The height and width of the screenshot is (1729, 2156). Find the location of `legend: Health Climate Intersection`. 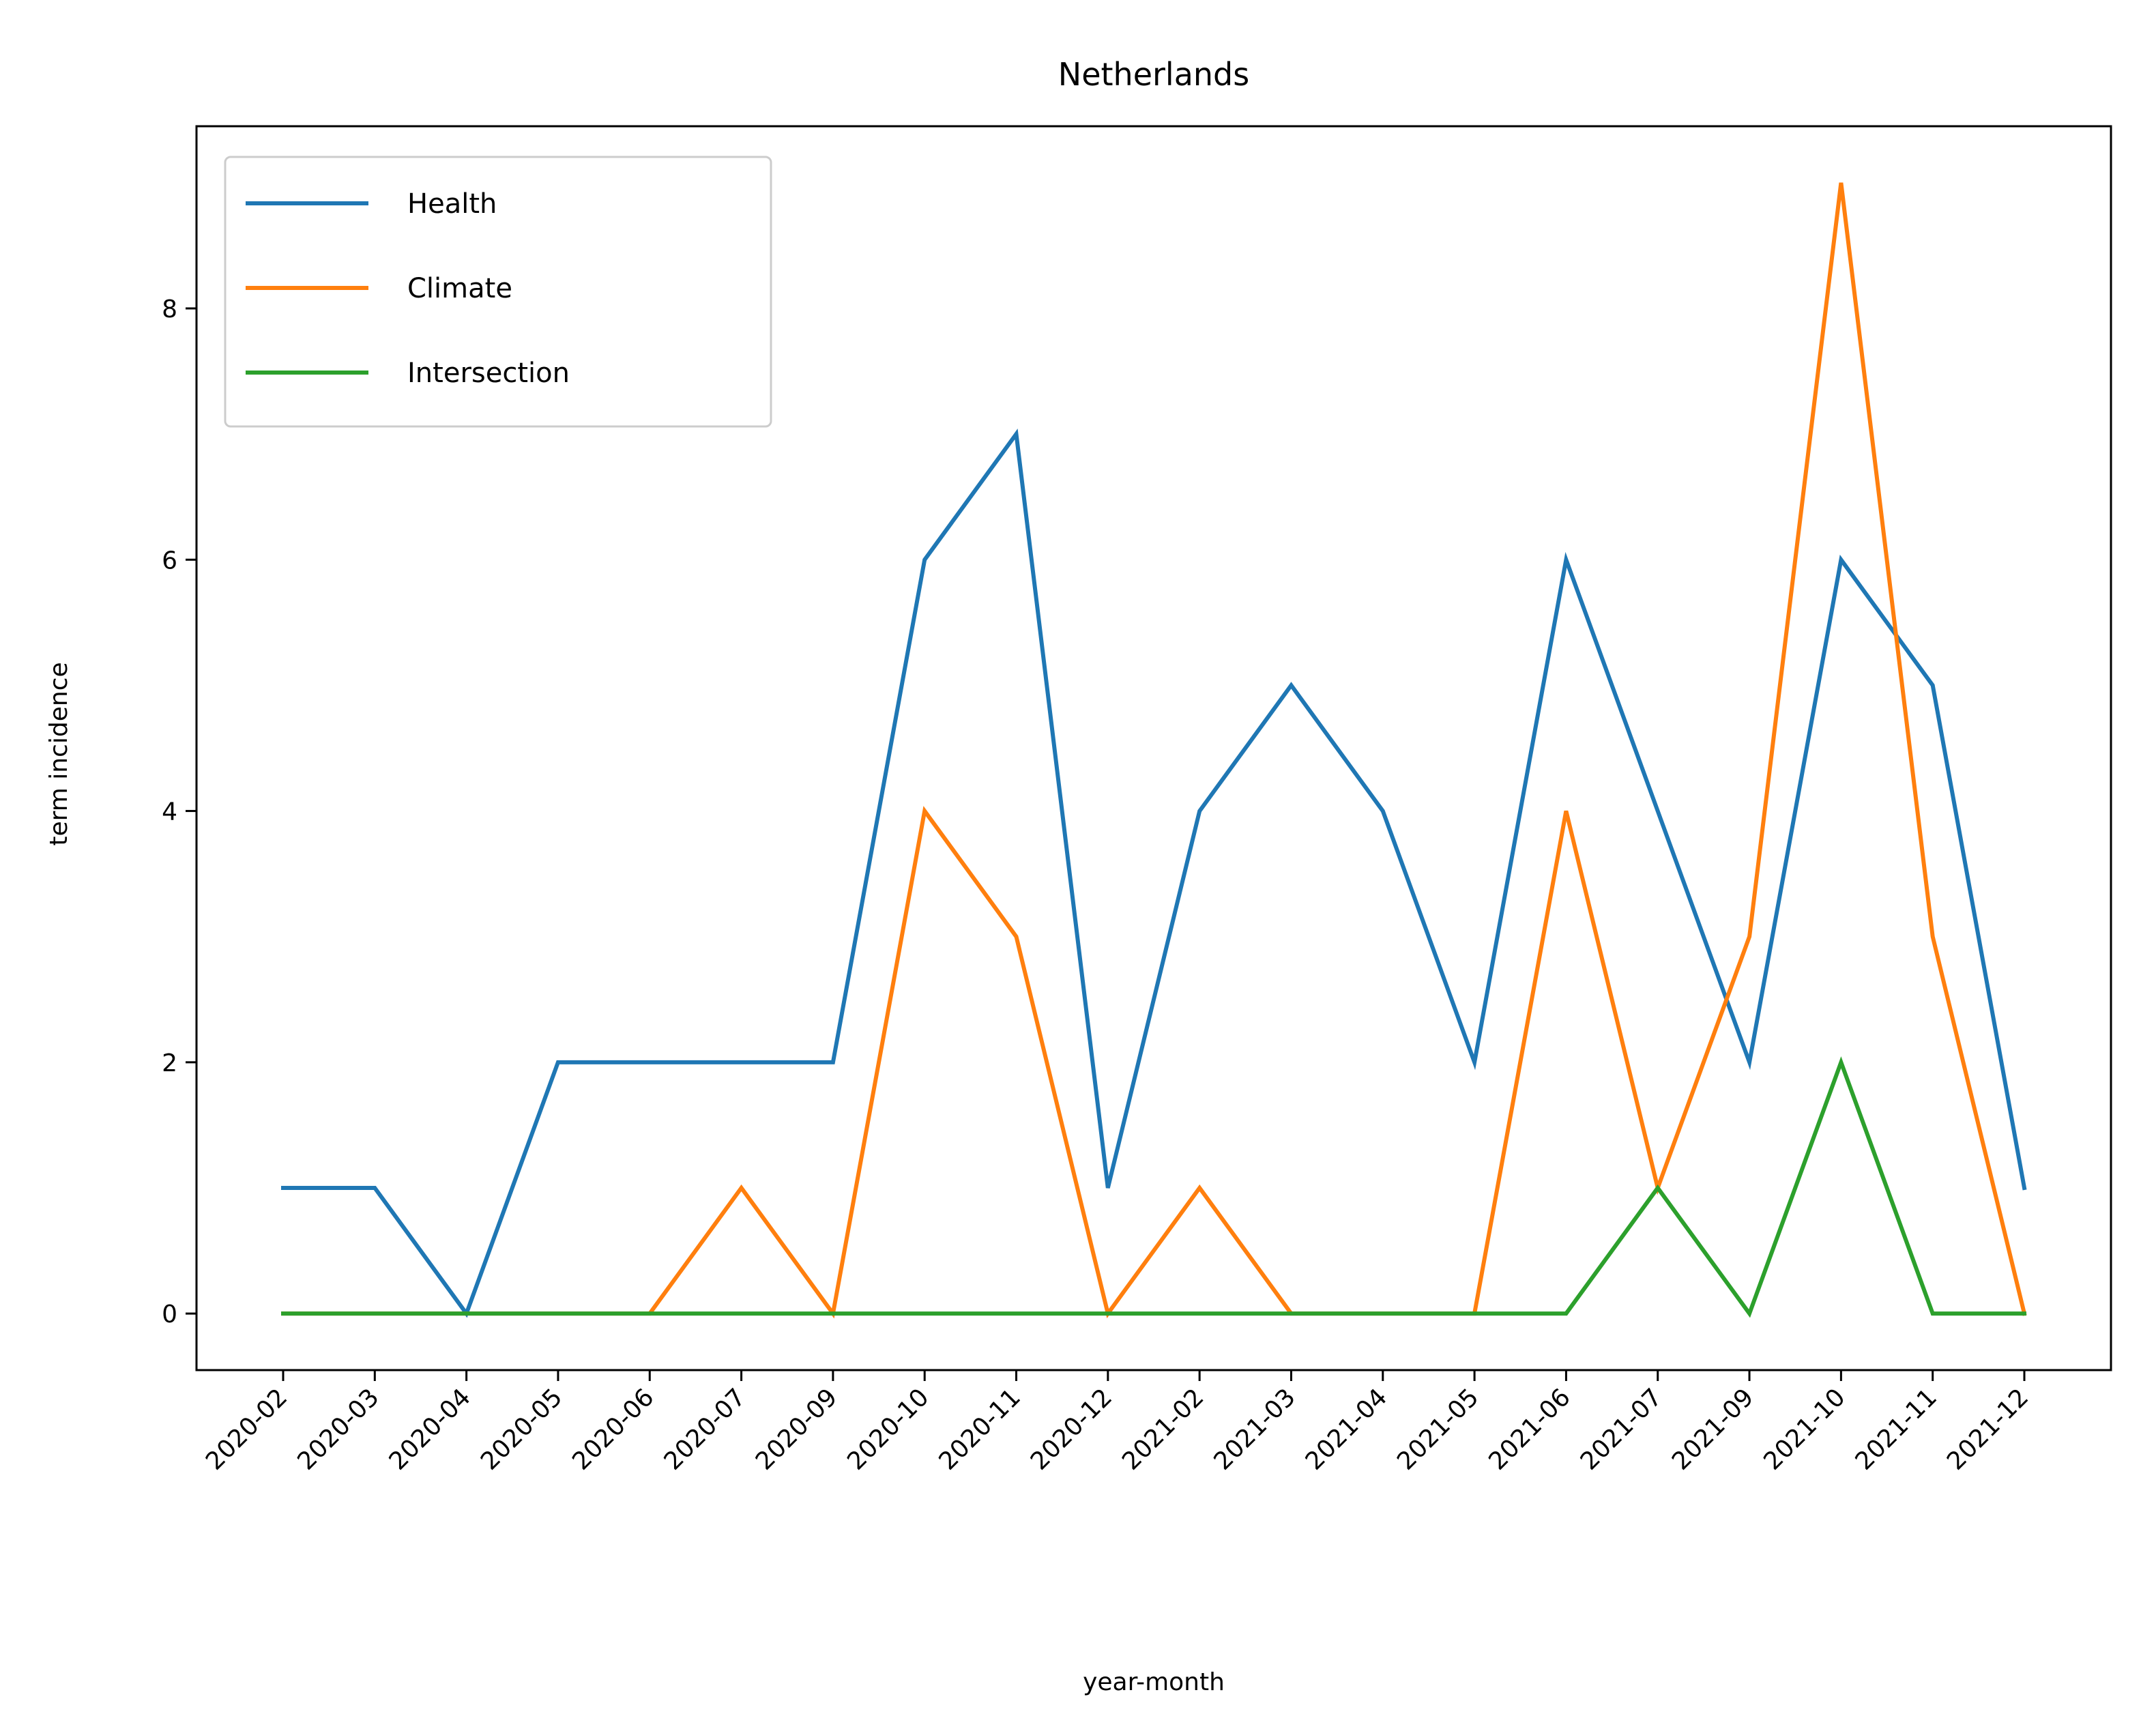

legend: Health Climate Intersection is located at coordinates (498, 292).